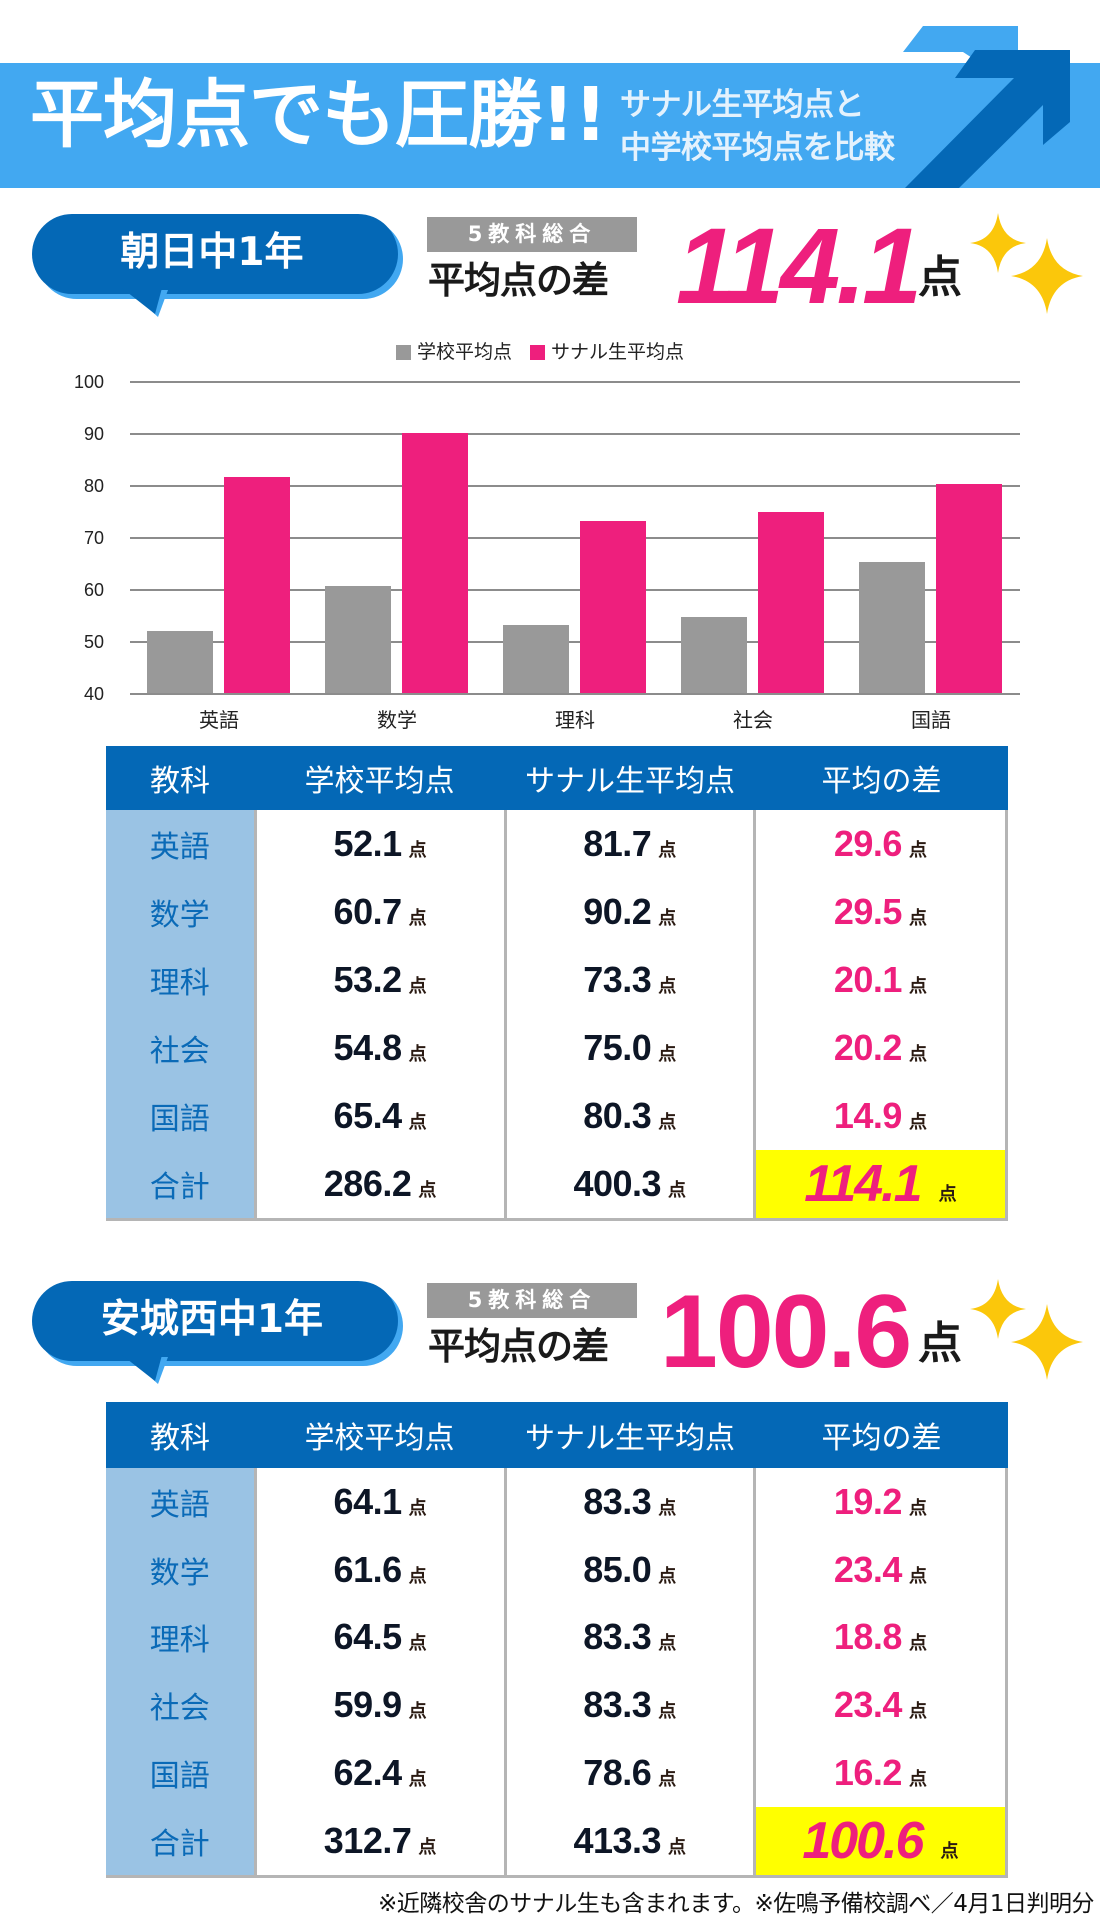 The width and height of the screenshot is (1100, 1925). Describe the element at coordinates (93, 486) in the screenshot. I see `y-tick: 80` at that location.